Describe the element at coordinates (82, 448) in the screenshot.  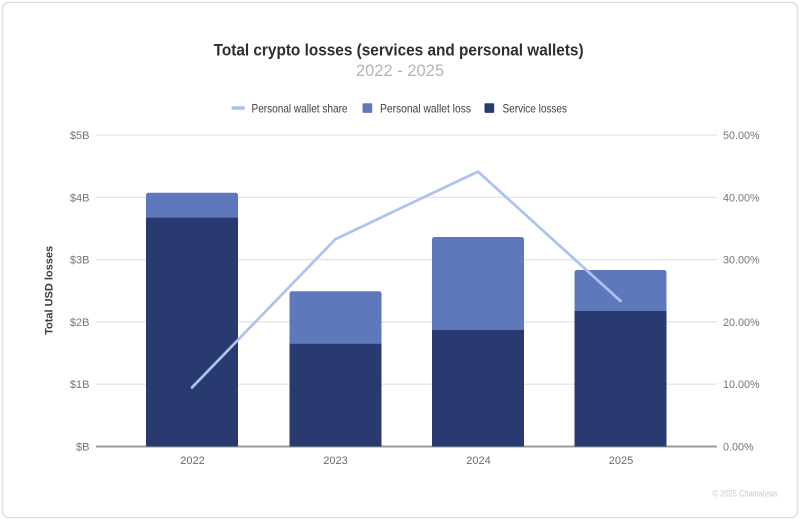
I see `svg-text: $B` at that location.